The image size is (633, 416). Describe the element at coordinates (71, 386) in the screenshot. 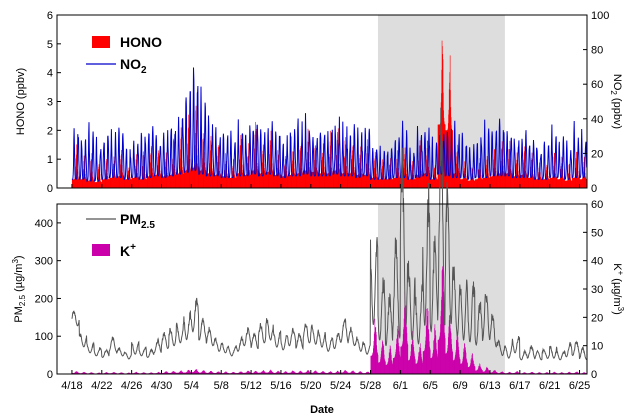

I see `date-tick-label: 4/18` at that location.